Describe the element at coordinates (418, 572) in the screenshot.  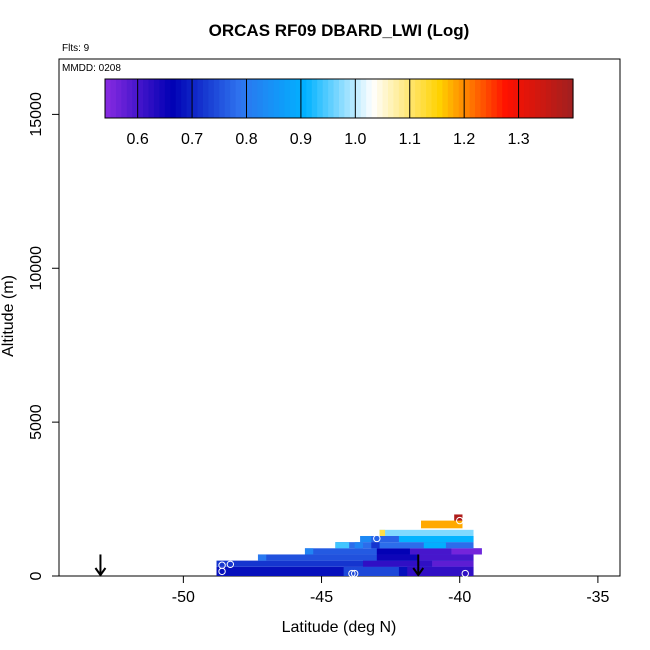
I see `flight-arrow-head` at that location.